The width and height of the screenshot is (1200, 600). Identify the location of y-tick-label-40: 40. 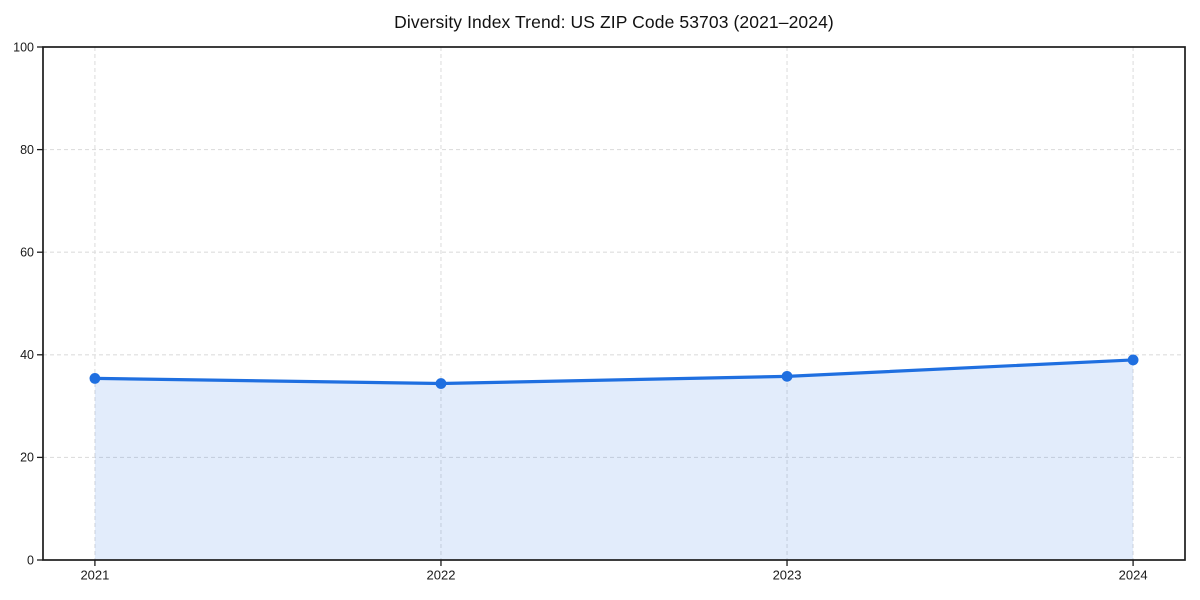
(27, 355).